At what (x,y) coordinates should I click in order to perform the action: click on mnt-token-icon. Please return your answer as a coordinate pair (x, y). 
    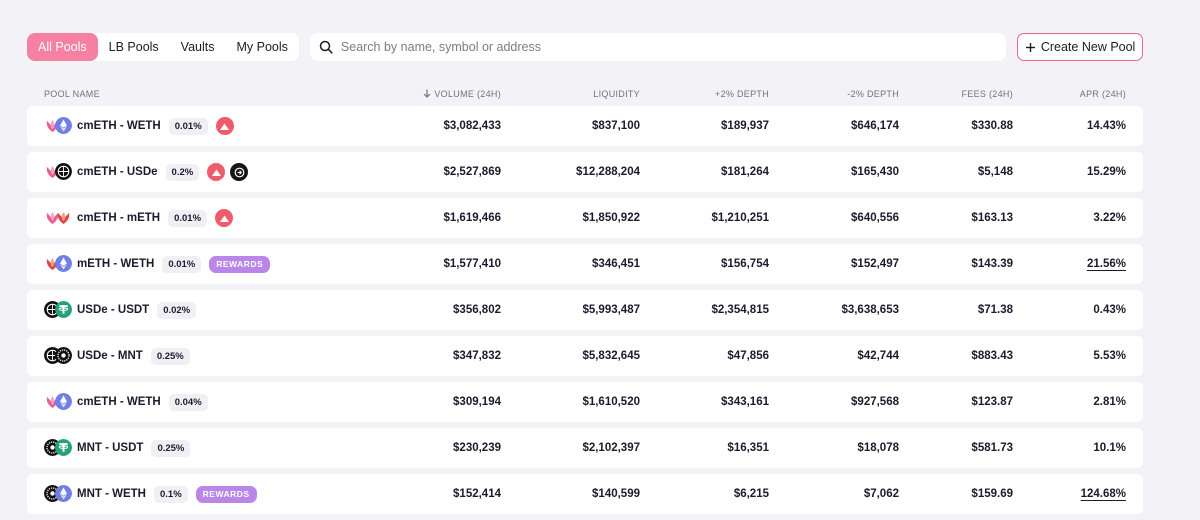
    Looking at the image, I should click on (63, 355).